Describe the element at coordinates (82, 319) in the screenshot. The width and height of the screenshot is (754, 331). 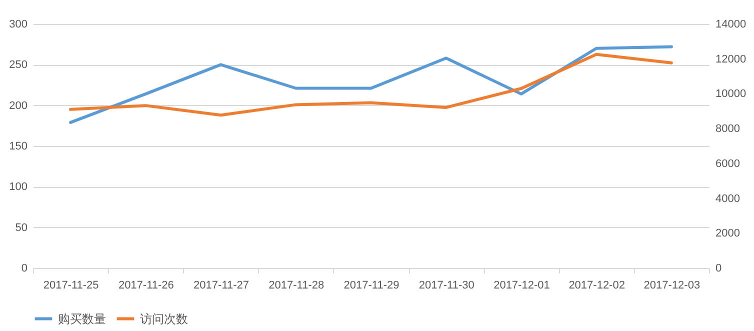
I see `legend-label: 购买数量` at that location.